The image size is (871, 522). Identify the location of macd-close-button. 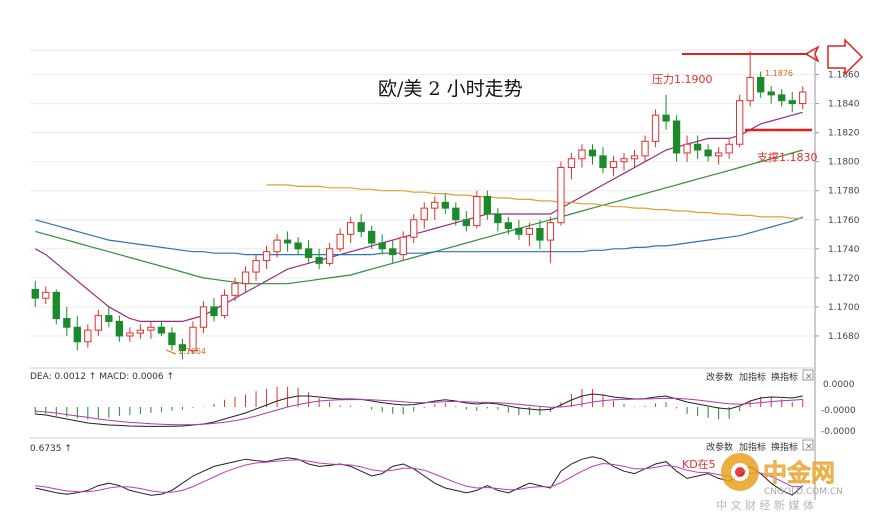
(808, 375).